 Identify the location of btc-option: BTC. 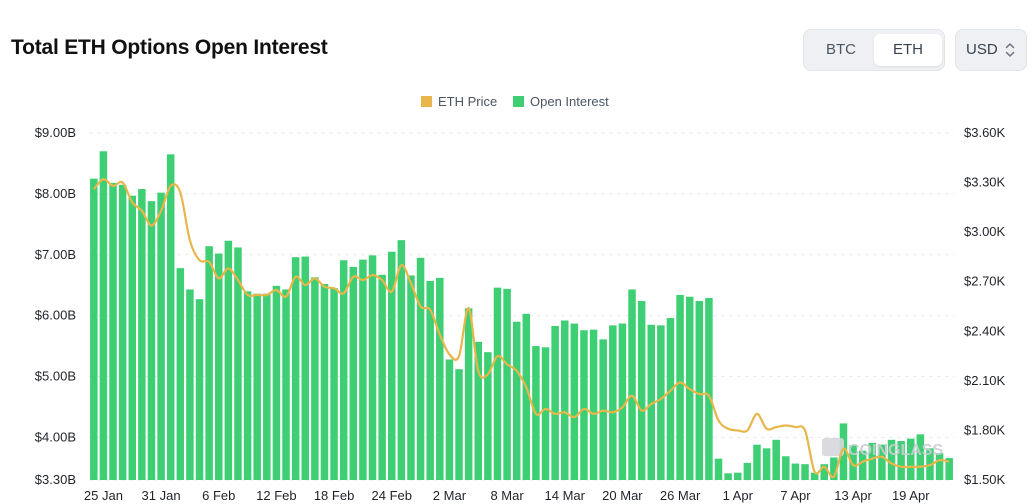
(841, 49).